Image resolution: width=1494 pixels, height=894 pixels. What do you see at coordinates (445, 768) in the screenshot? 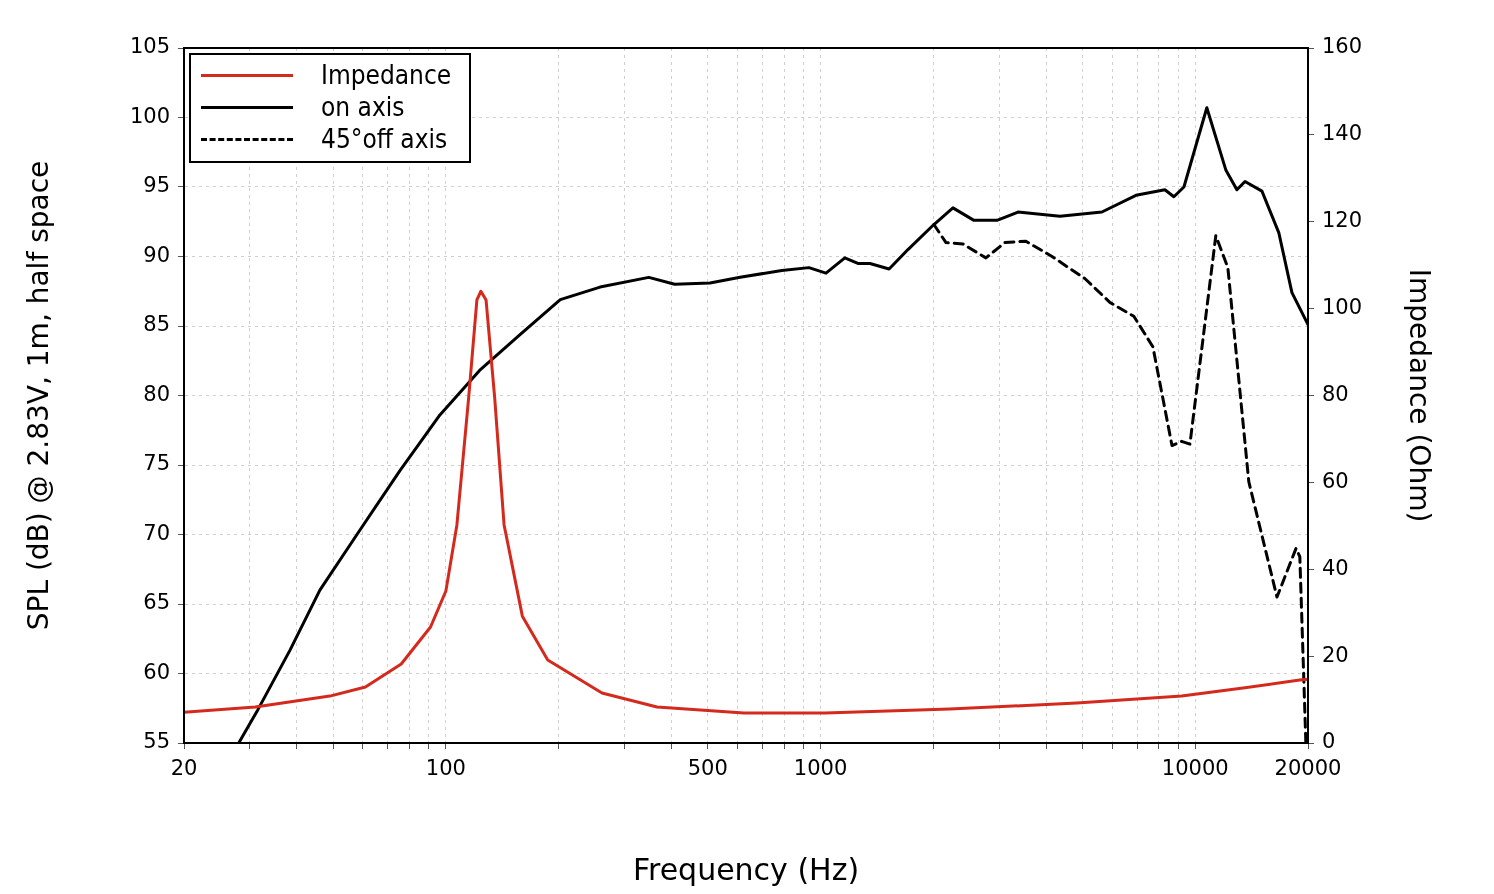
I see `x-tick-label: 100` at bounding box center [445, 768].